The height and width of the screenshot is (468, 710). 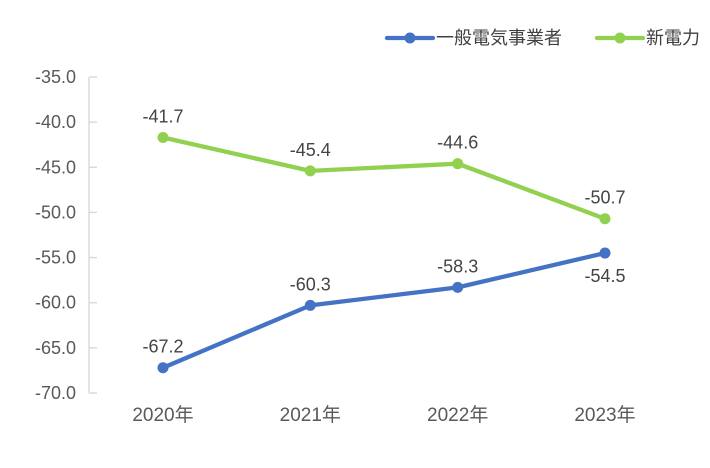 What do you see at coordinates (55, 393) in the screenshot?
I see `y-tick-label: -70.0` at bounding box center [55, 393].